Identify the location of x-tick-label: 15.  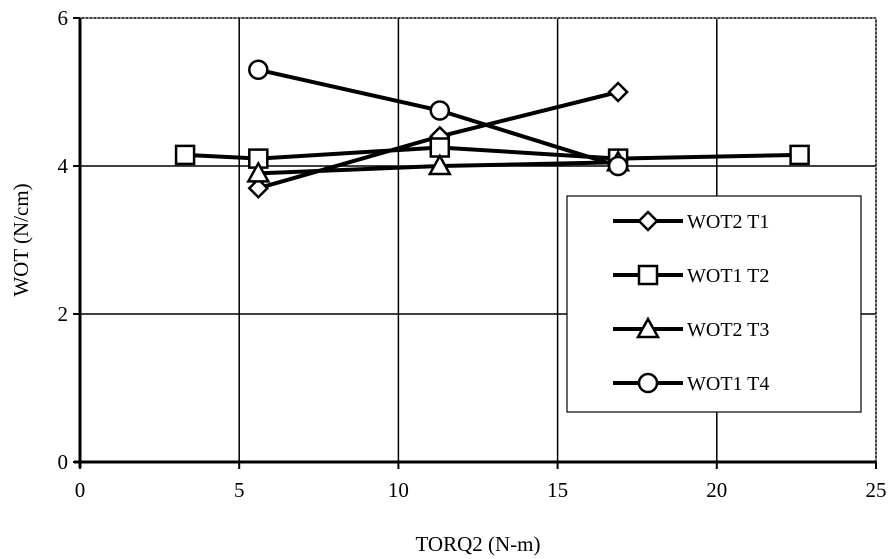
(557, 490).